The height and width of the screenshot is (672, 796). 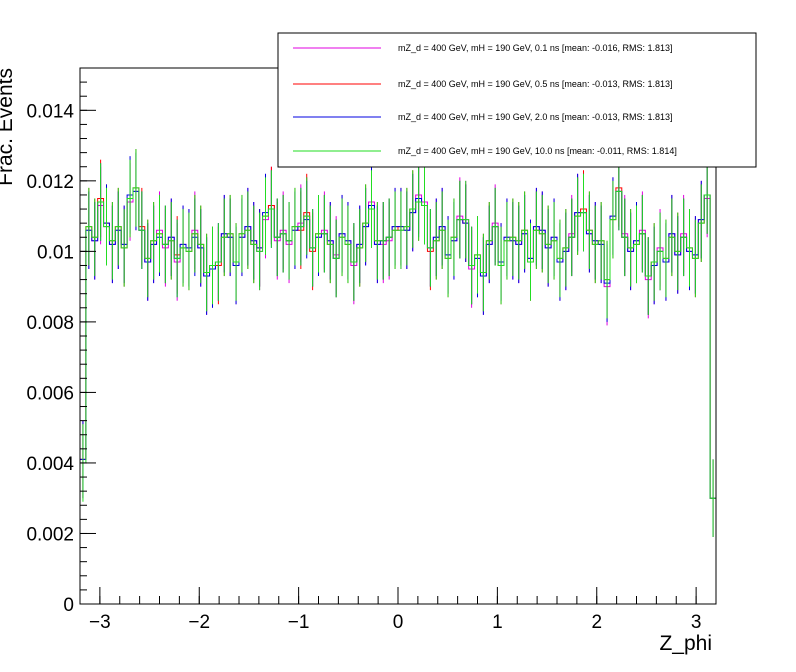 What do you see at coordinates (398, 610) in the screenshot?
I see `x-axis: −3 −2 −1 0 1 2 3` at bounding box center [398, 610].